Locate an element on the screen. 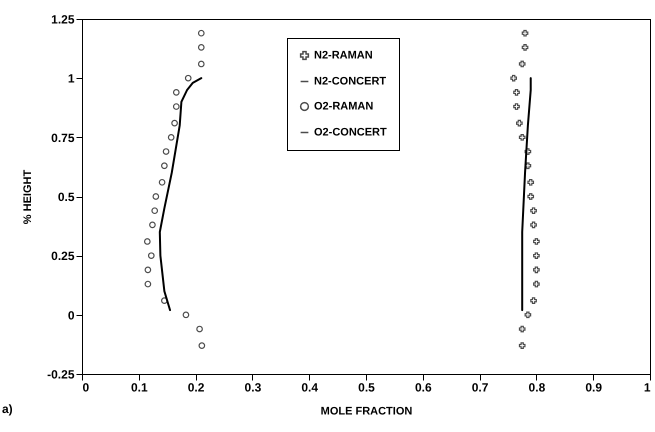 This screenshot has height=432, width=655. x-tick-label: 0 is located at coordinates (86, 387).